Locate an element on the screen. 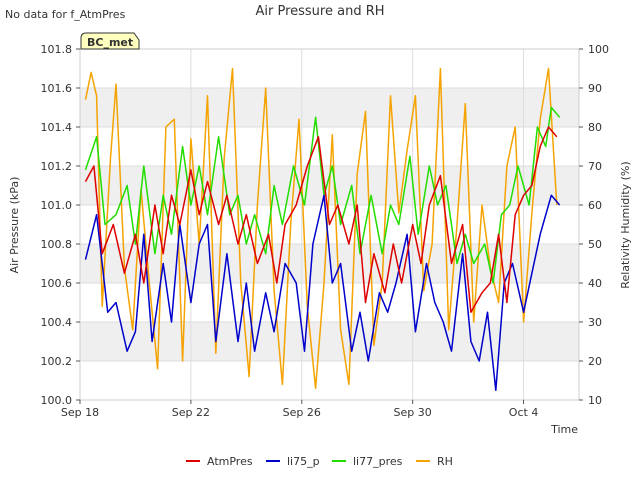 This screenshot has height=480, width=640. y-tick-label-left: 101.6 is located at coordinates (57, 88).